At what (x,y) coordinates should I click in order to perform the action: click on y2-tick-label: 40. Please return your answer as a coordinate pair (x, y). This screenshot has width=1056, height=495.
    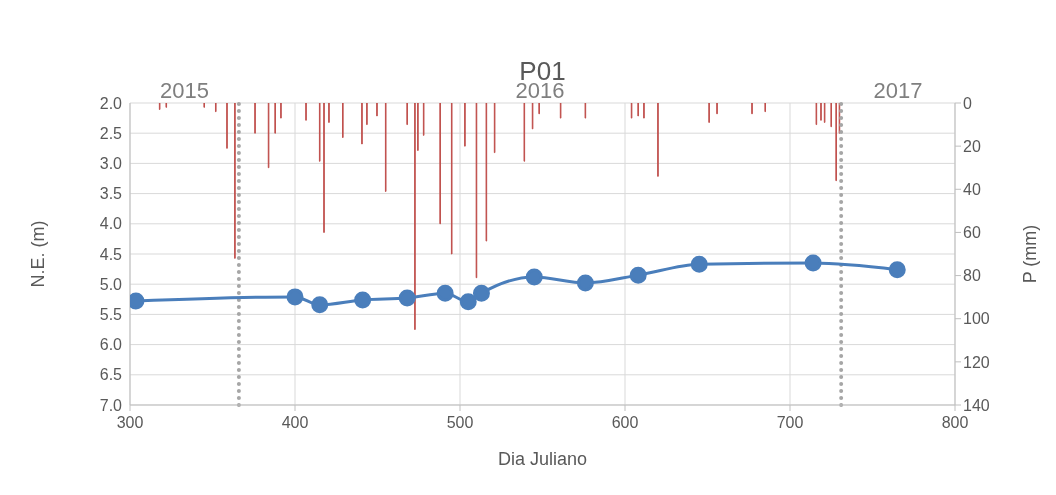
    Looking at the image, I should click on (972, 189).